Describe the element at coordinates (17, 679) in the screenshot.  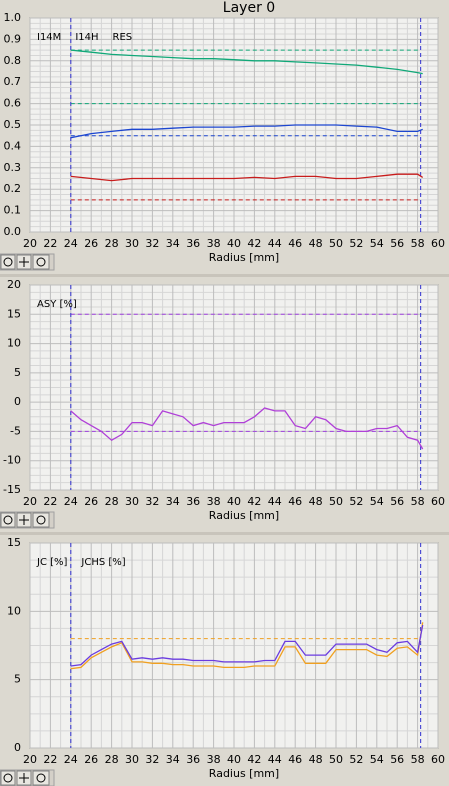
I see `y-tick-label: 5` at that location.